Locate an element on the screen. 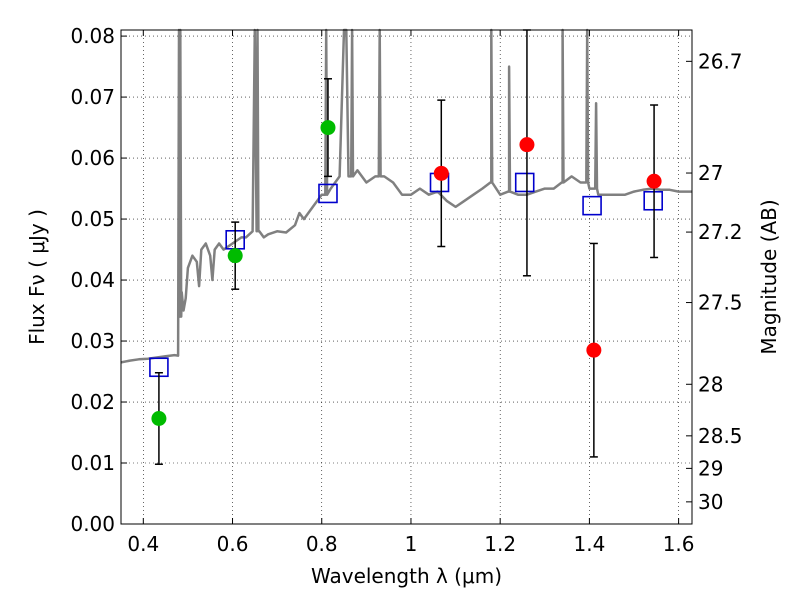 This screenshot has height=600, width=800. right-tick-label: 26.7 is located at coordinates (720, 61).